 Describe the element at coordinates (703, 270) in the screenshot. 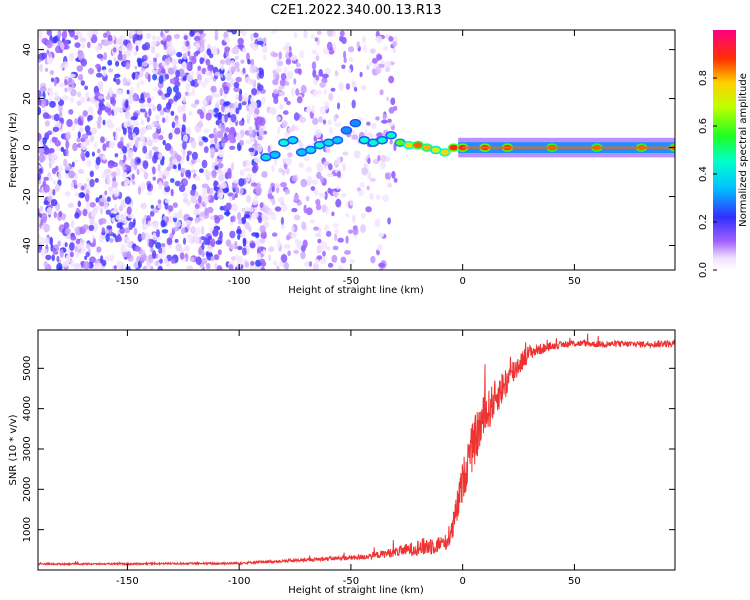

I see `colorbar-tick-label: 0.0` at that location.